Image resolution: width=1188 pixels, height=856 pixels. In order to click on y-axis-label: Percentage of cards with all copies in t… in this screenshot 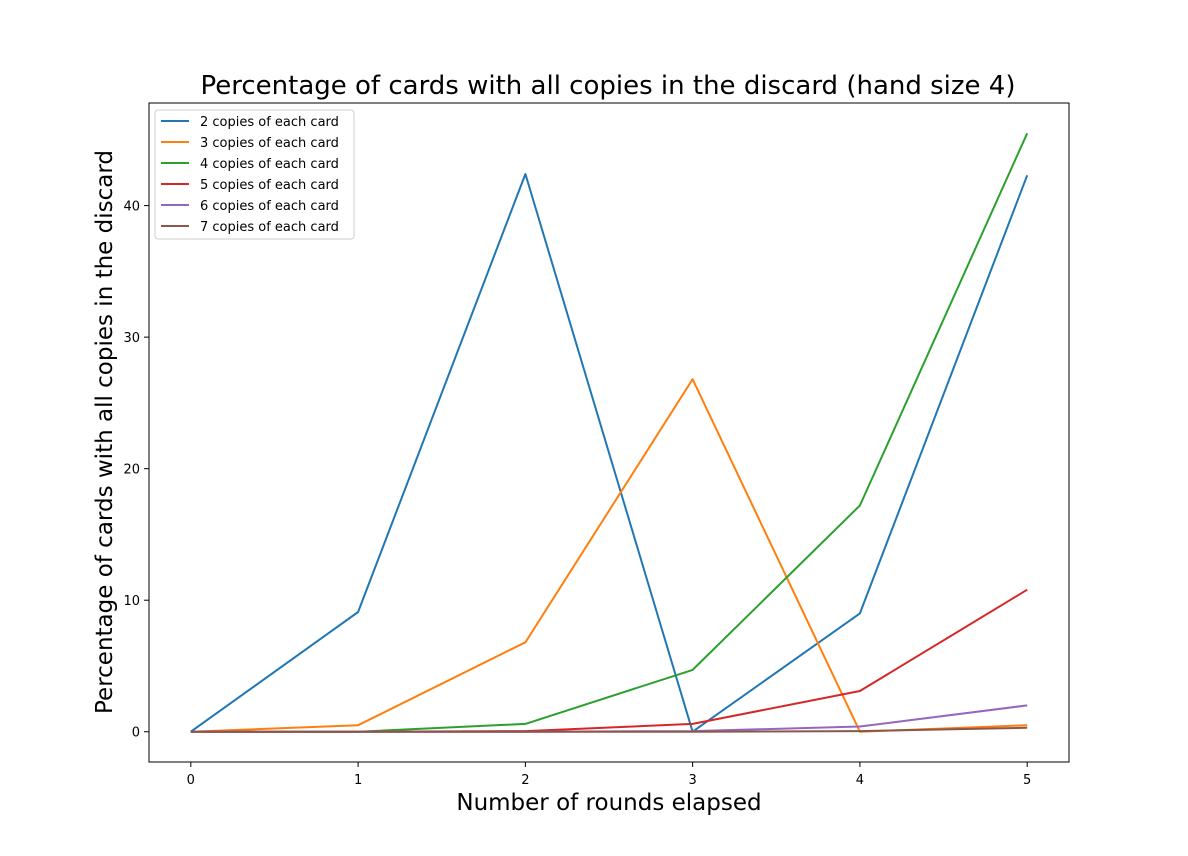, I will do `click(105, 432)`.